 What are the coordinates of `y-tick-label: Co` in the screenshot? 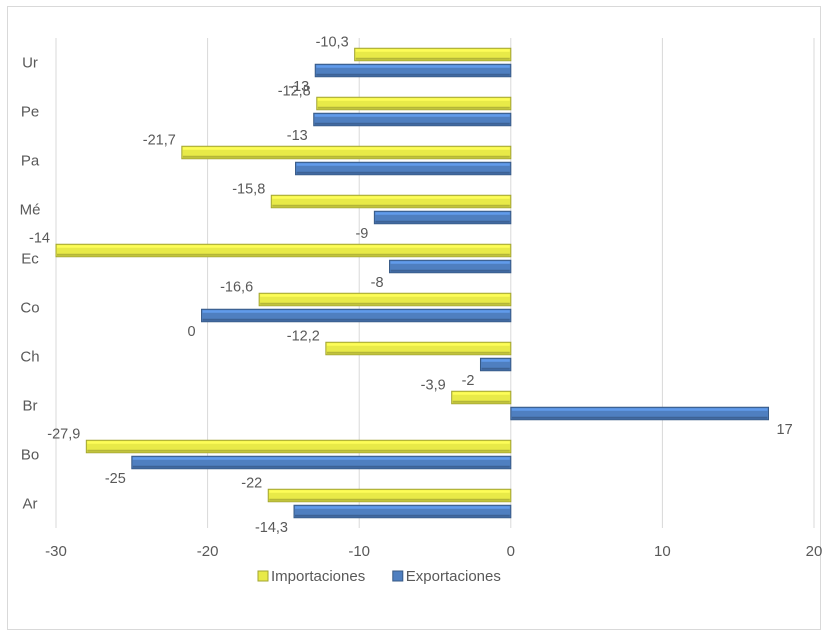 It's located at (29, 308).